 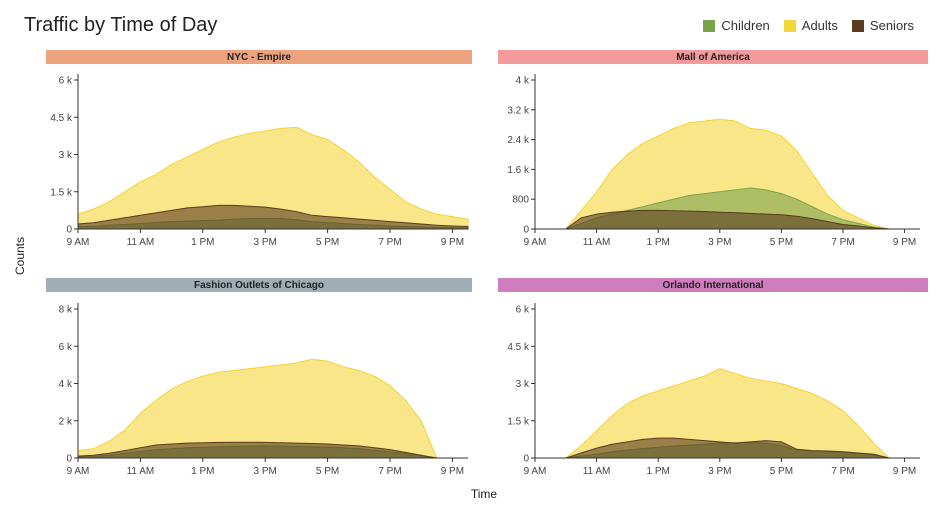 What do you see at coordinates (904, 471) in the screenshot?
I see `x-tick-label-orlando-international: 9 PM` at bounding box center [904, 471].